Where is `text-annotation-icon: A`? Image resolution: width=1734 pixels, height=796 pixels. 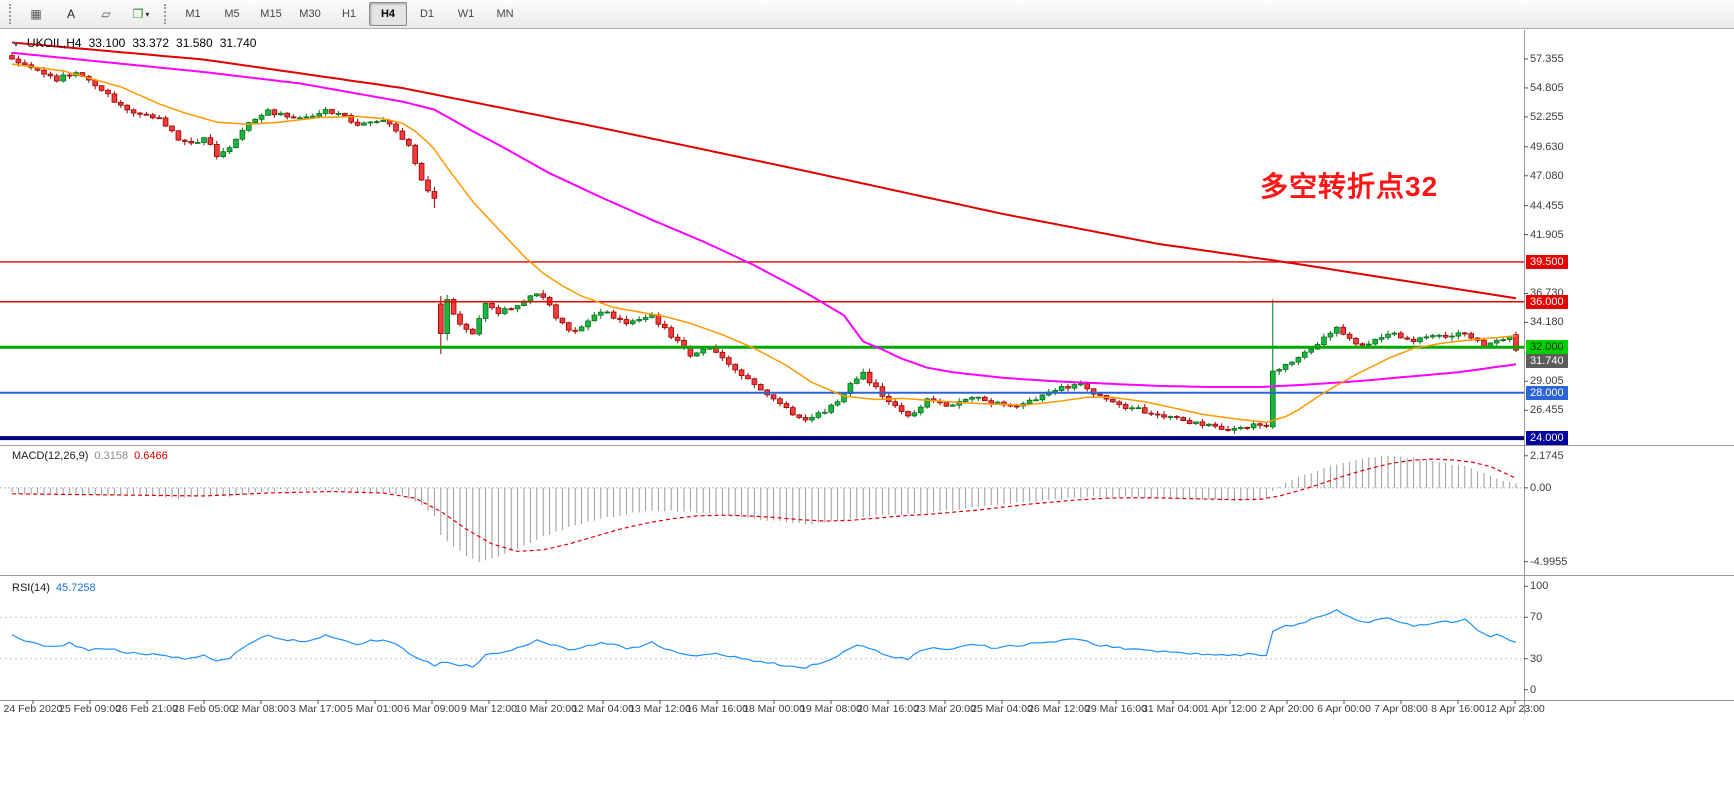
text-annotation-icon: A is located at coordinates (70, 14).